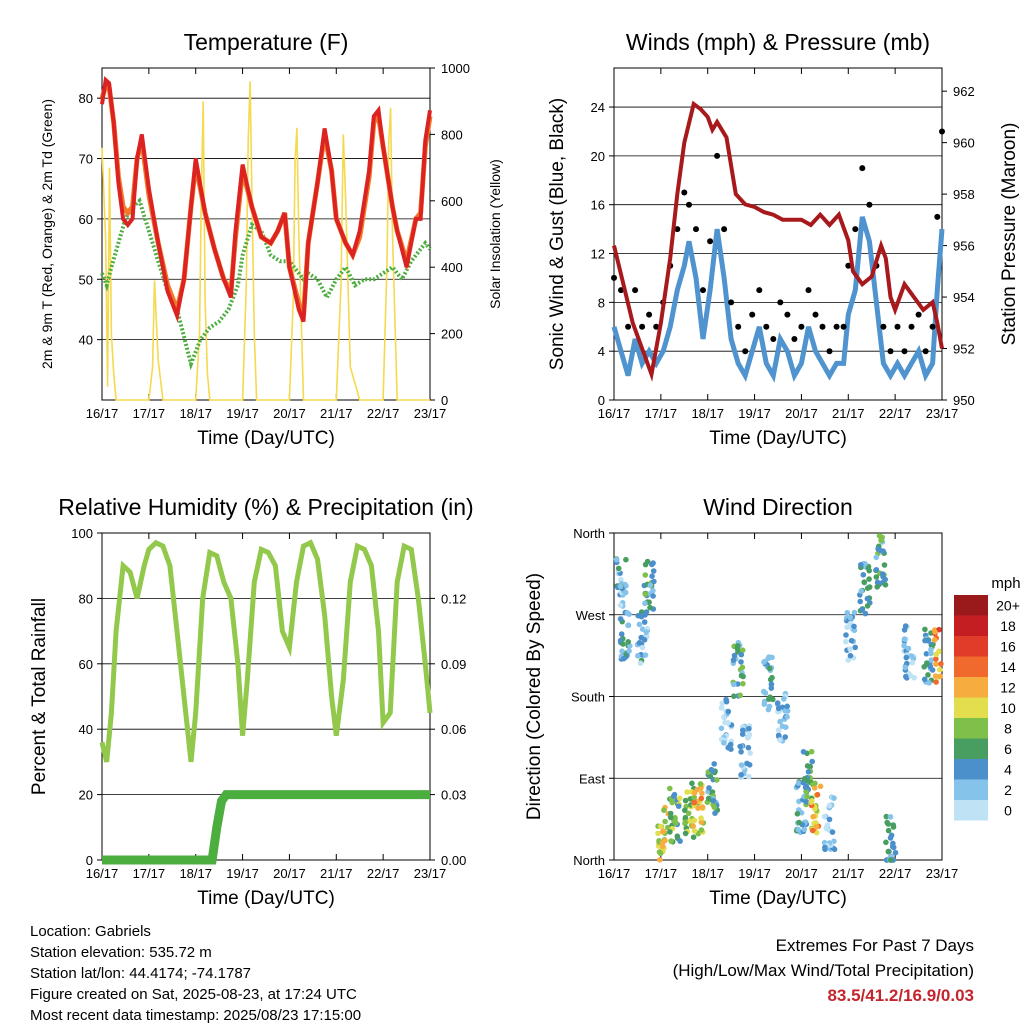  Describe the element at coordinates (86, 795) in the screenshot. I see `humidity-y-tick-label: 20` at that location.